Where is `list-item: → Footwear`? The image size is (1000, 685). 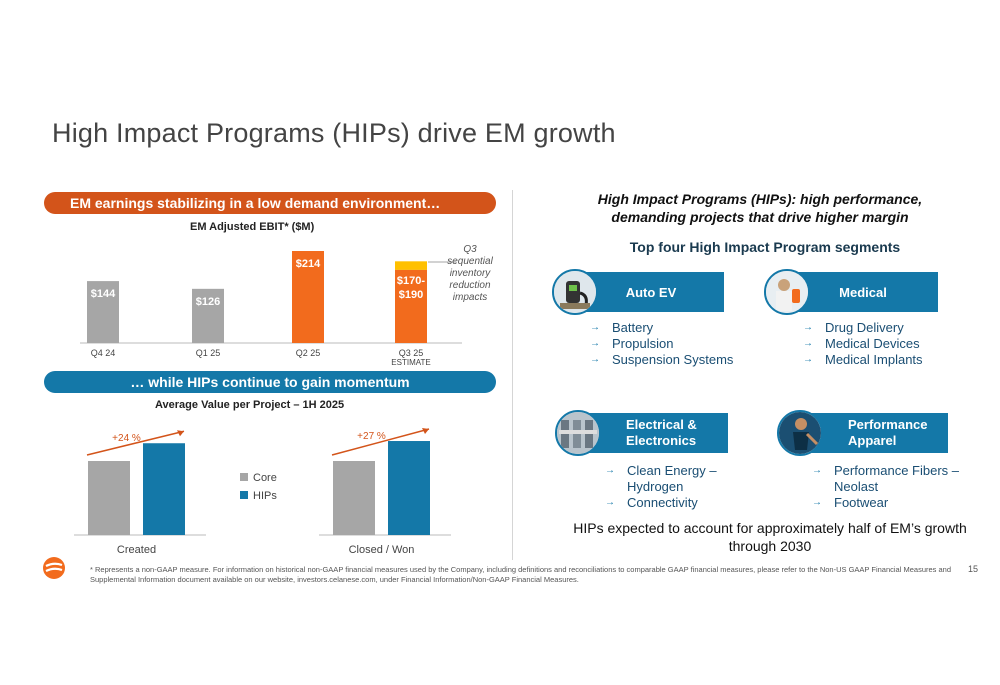 list-item: → Footwear is located at coordinates (850, 502).